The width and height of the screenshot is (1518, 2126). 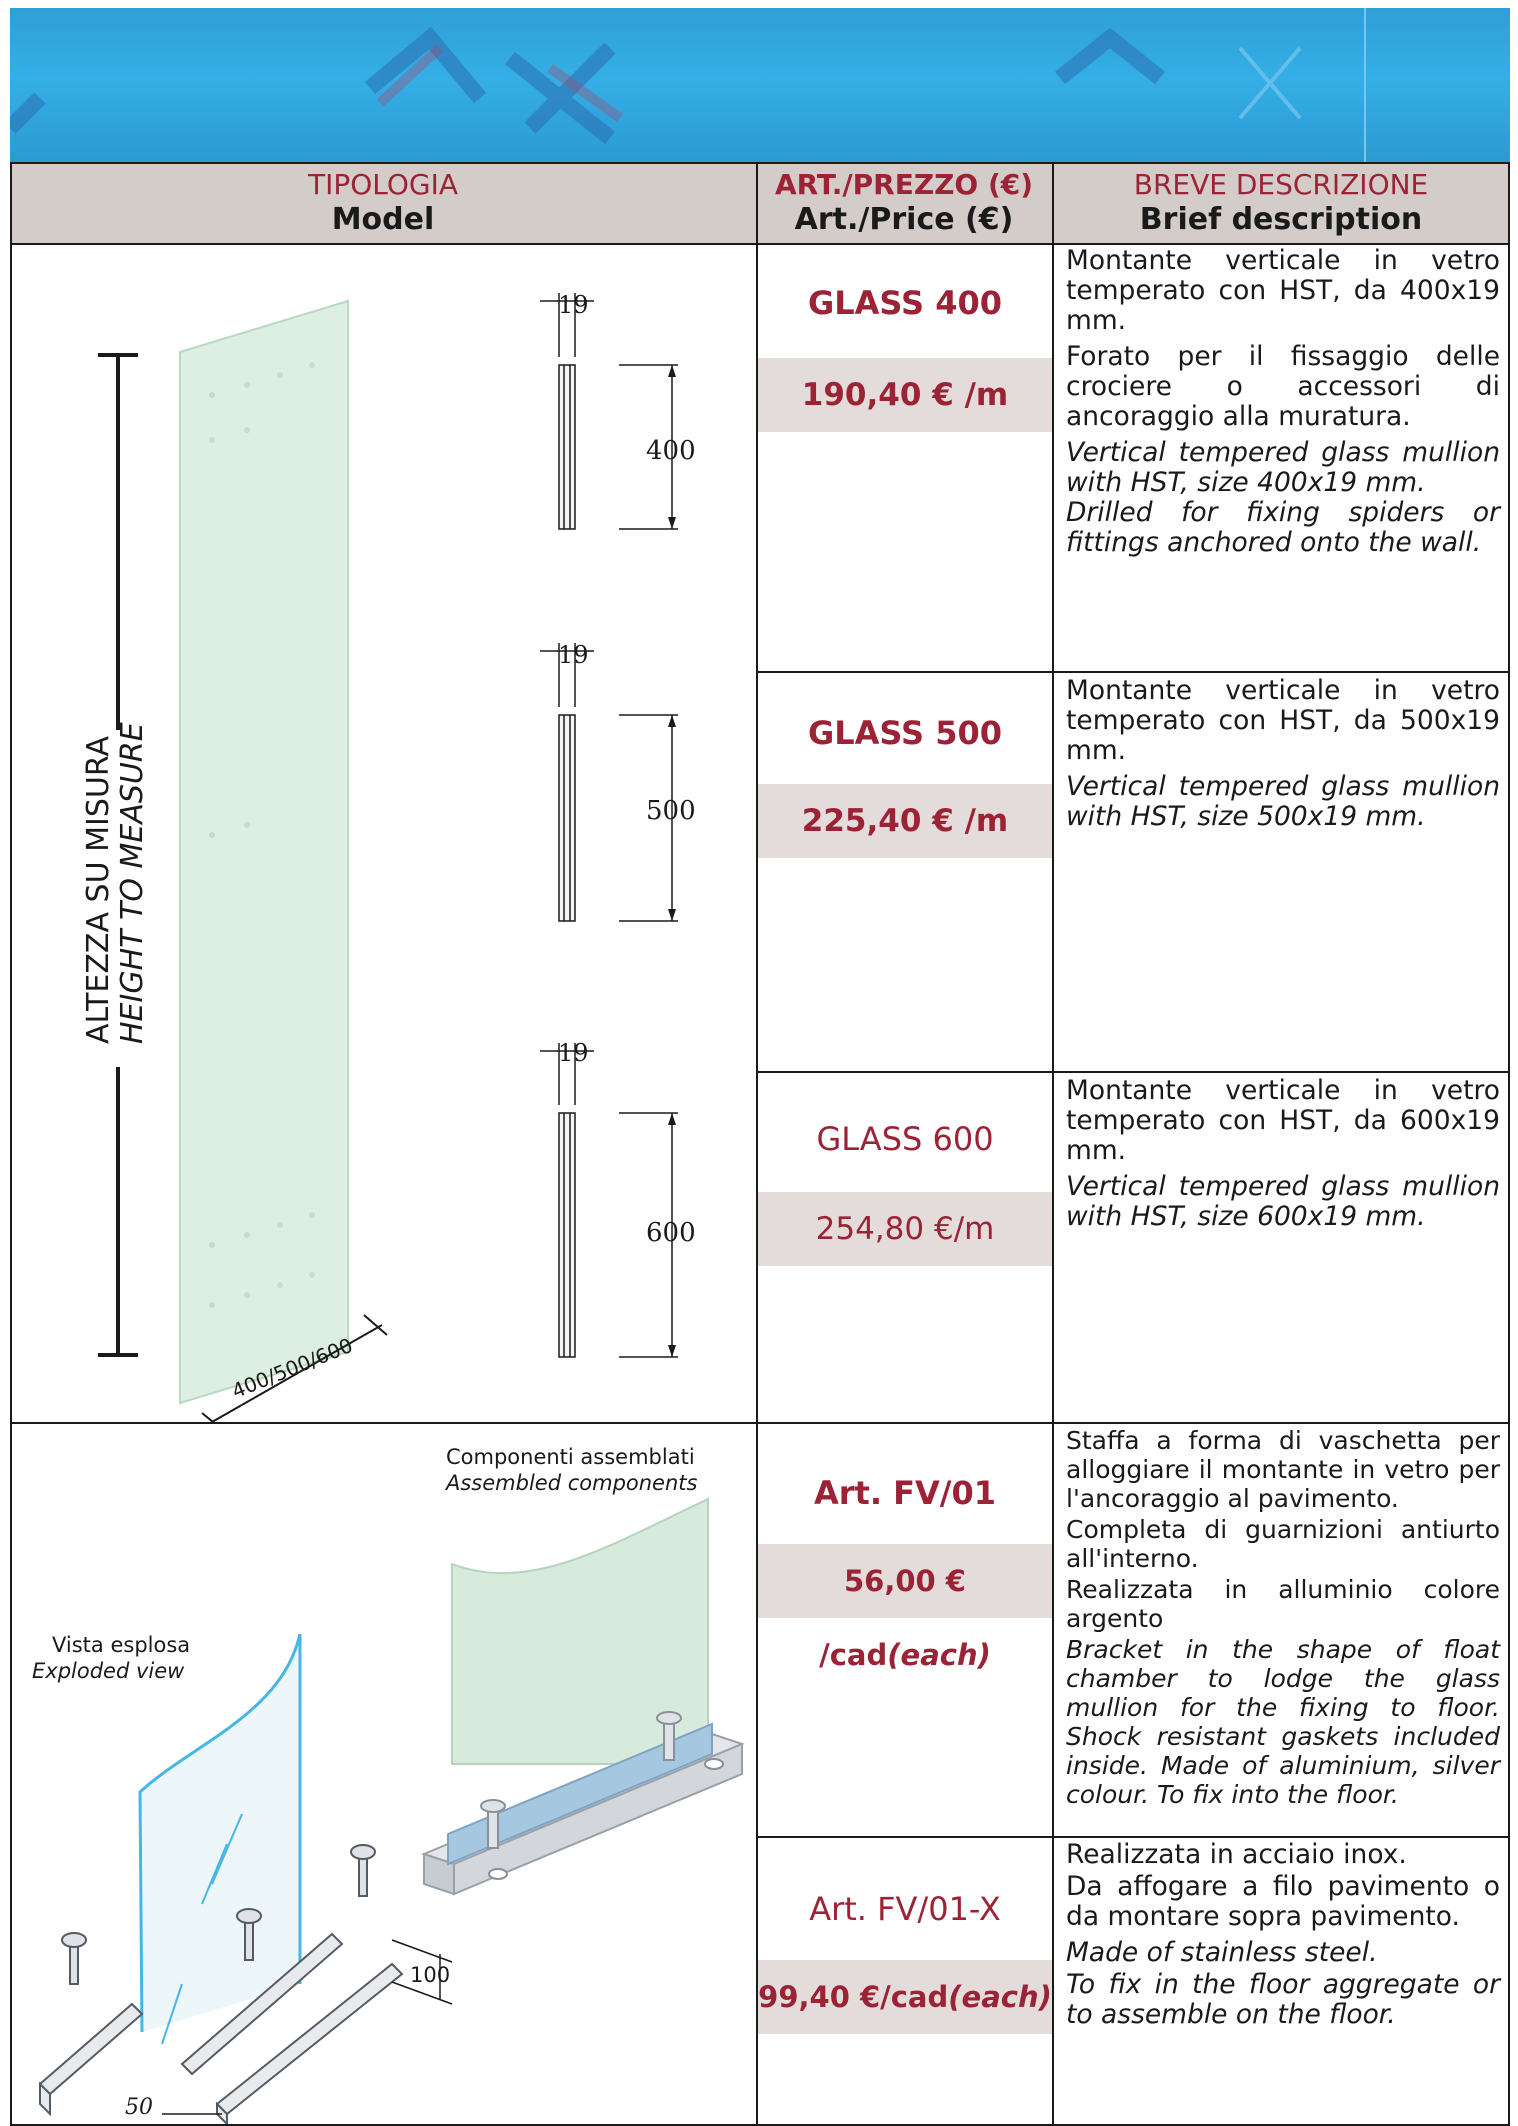 What do you see at coordinates (1281, 219) in the screenshot?
I see `header-description-en: Brief description` at bounding box center [1281, 219].